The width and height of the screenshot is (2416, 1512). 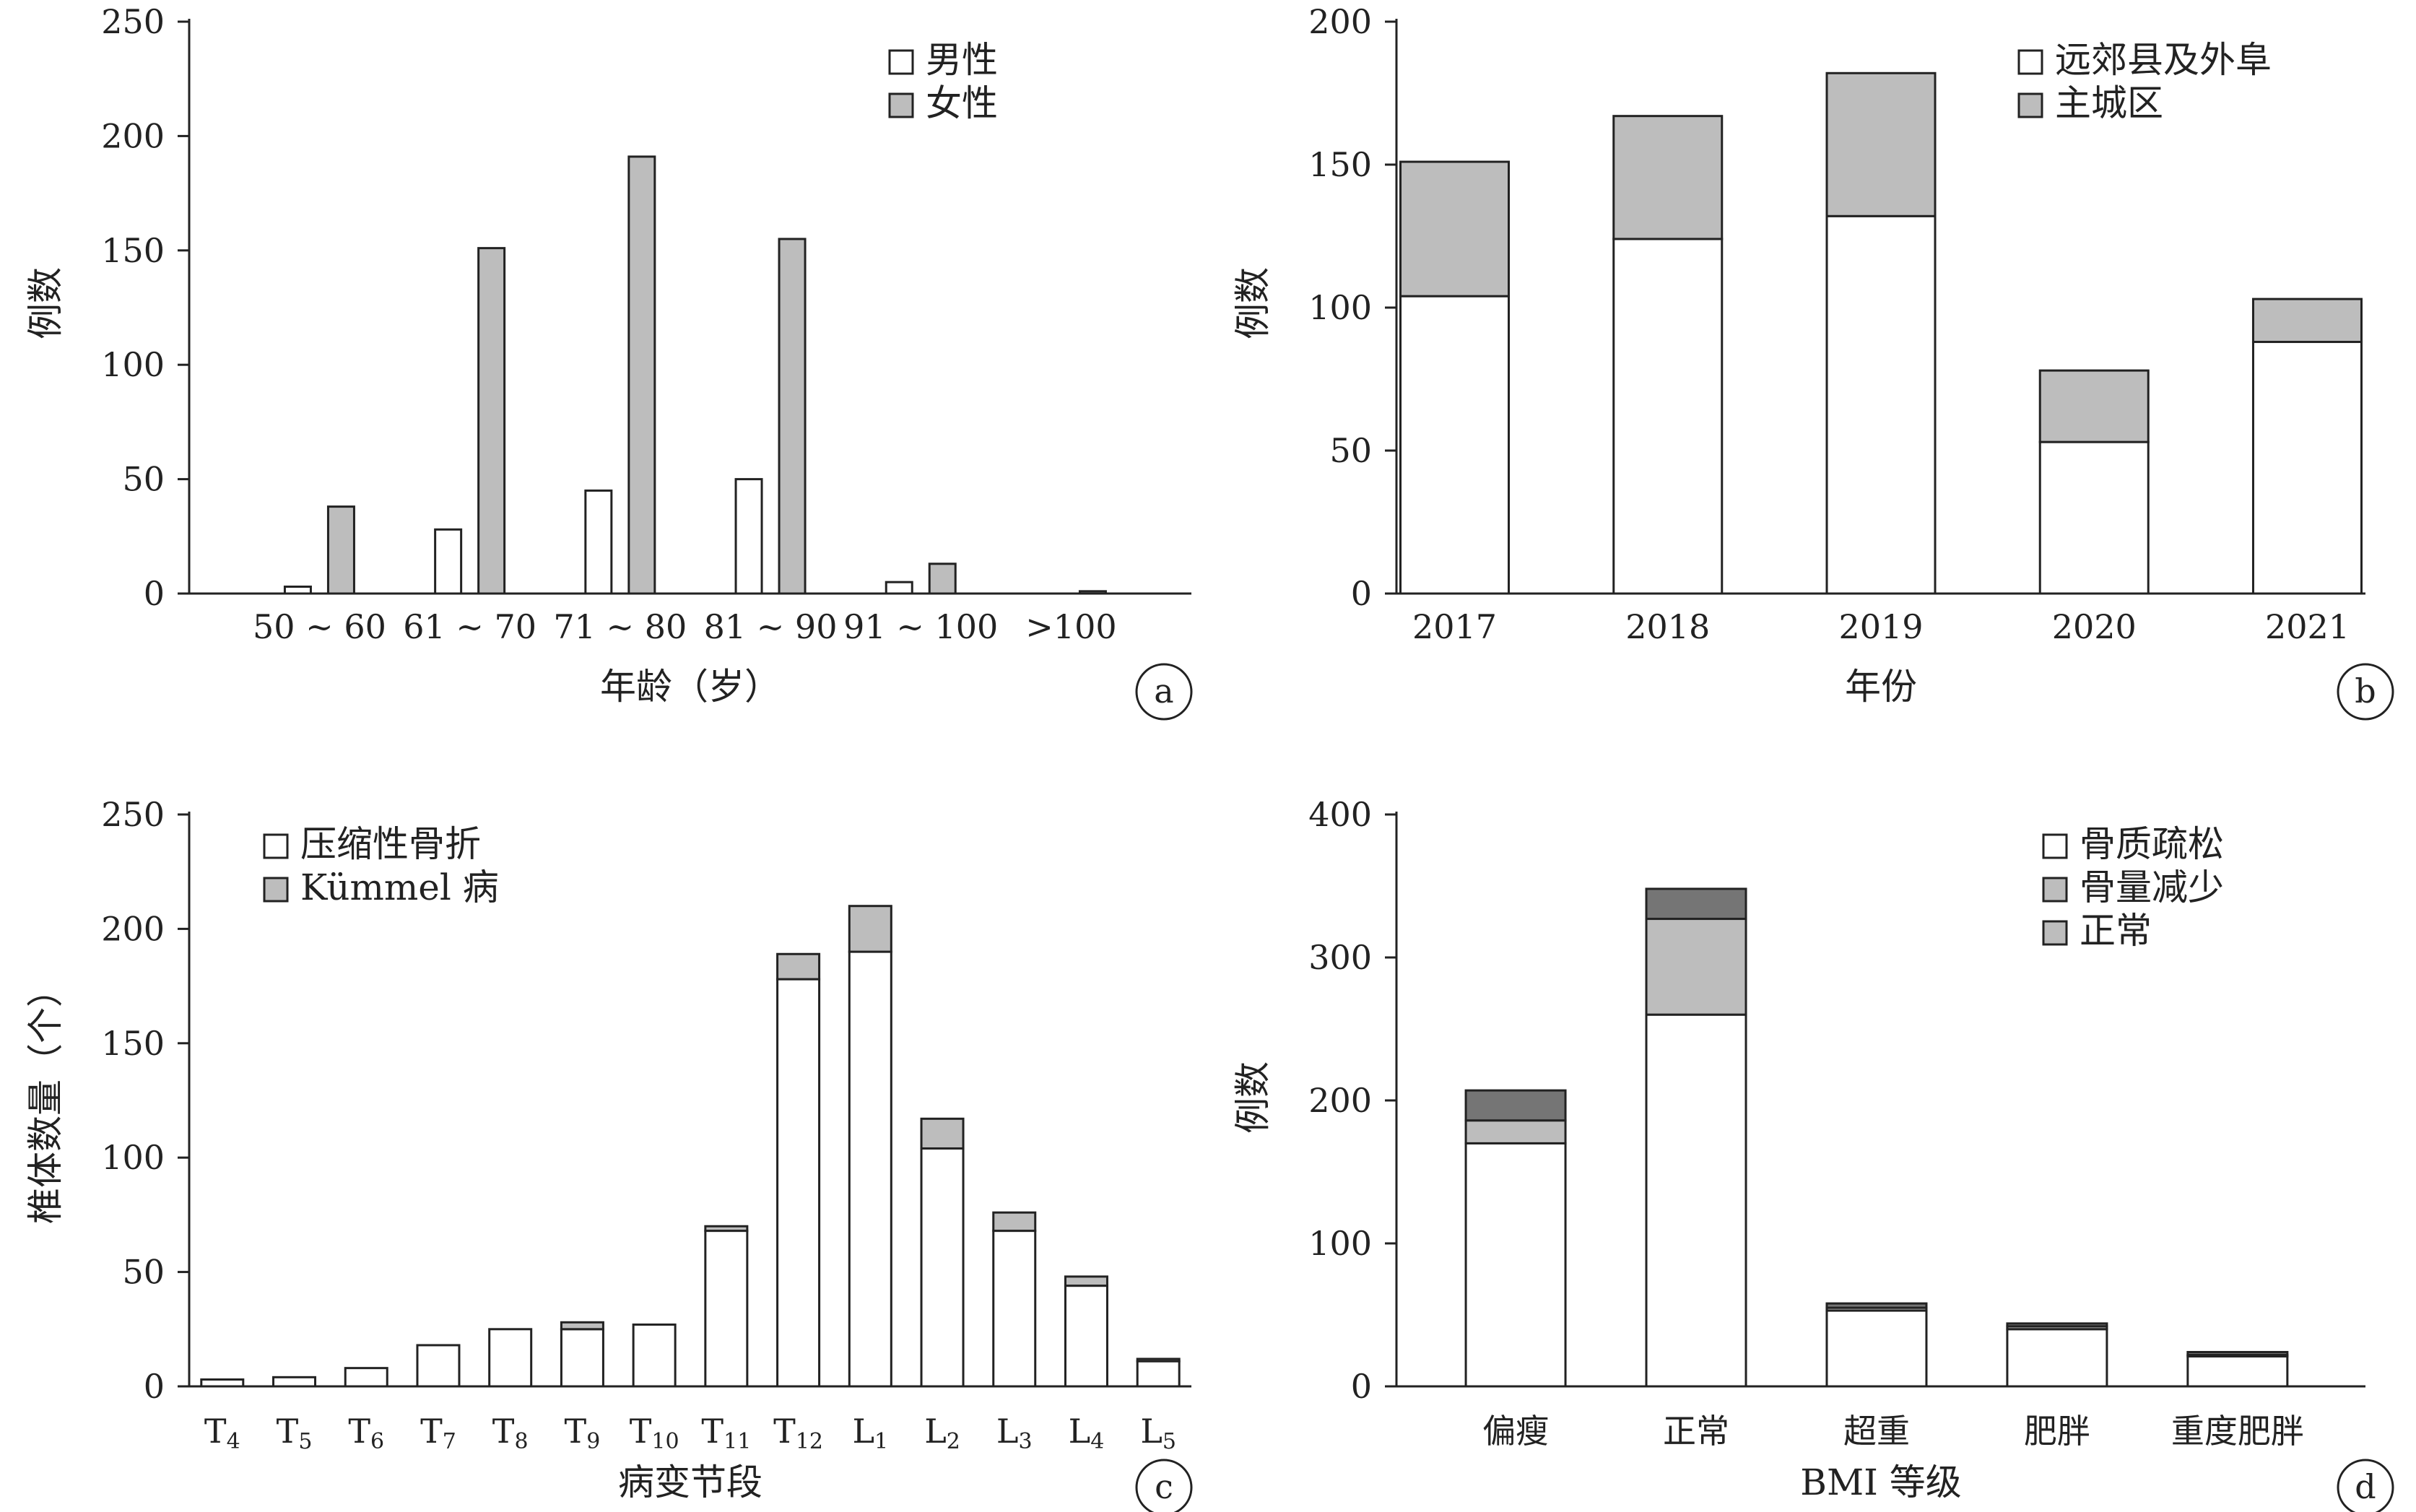 I want to click on panel-a-bar-s0-c2, so click(x=598, y=542).